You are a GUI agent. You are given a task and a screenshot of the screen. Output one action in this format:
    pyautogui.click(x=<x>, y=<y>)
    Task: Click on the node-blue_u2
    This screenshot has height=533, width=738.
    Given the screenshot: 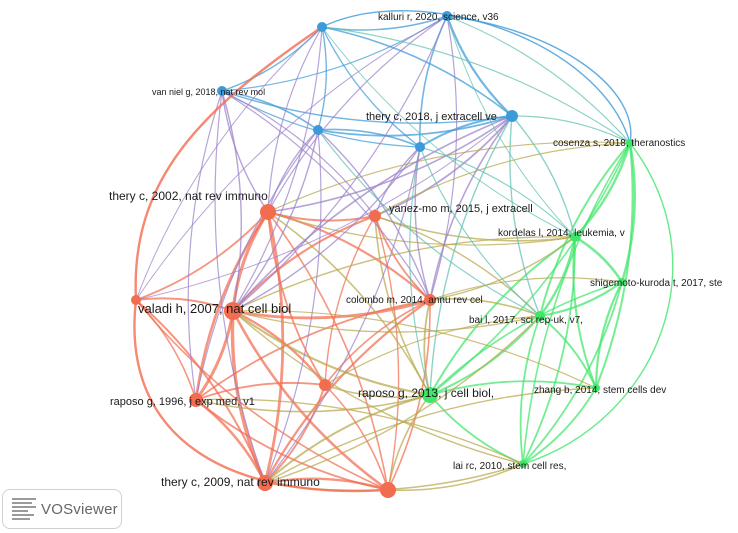 What is the action you would take?
    pyautogui.click(x=318, y=130)
    